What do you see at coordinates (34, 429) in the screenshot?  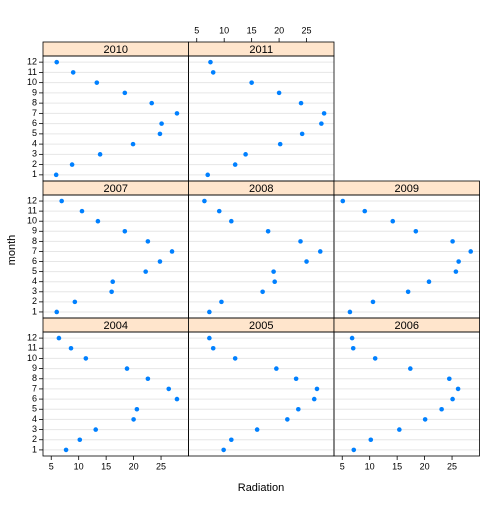 I see `y-tick-label: 3` at bounding box center [34, 429].